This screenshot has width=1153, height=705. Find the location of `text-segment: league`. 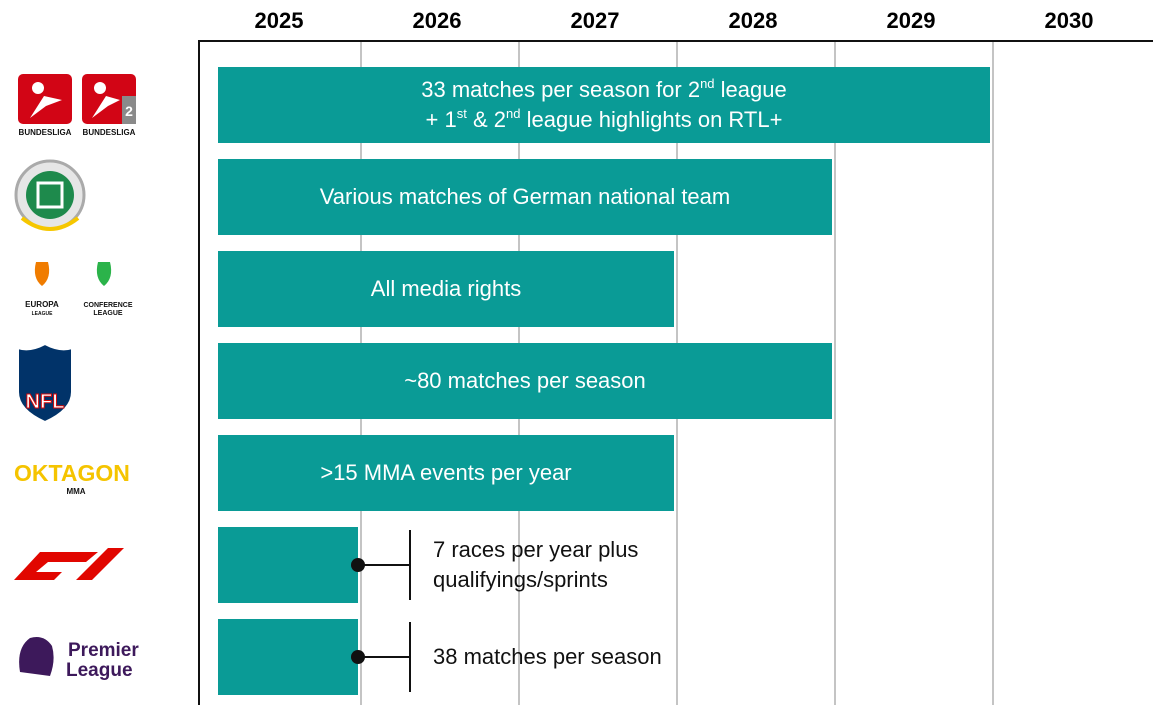

text-segment: league is located at coordinates (750, 89).